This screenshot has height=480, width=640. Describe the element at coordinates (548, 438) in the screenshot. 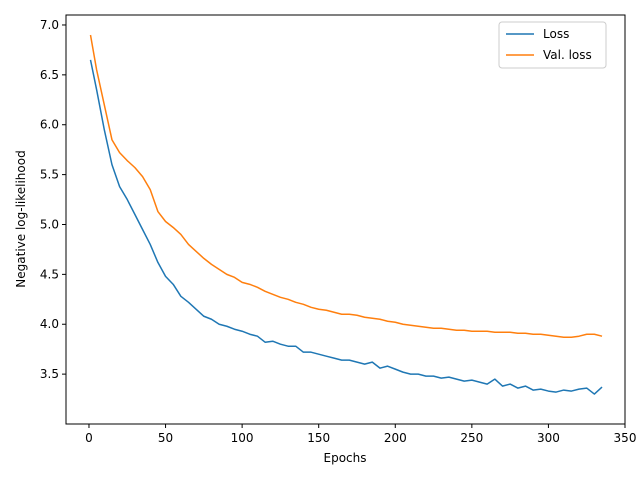

I see `x-tick-label: 300` at that location.